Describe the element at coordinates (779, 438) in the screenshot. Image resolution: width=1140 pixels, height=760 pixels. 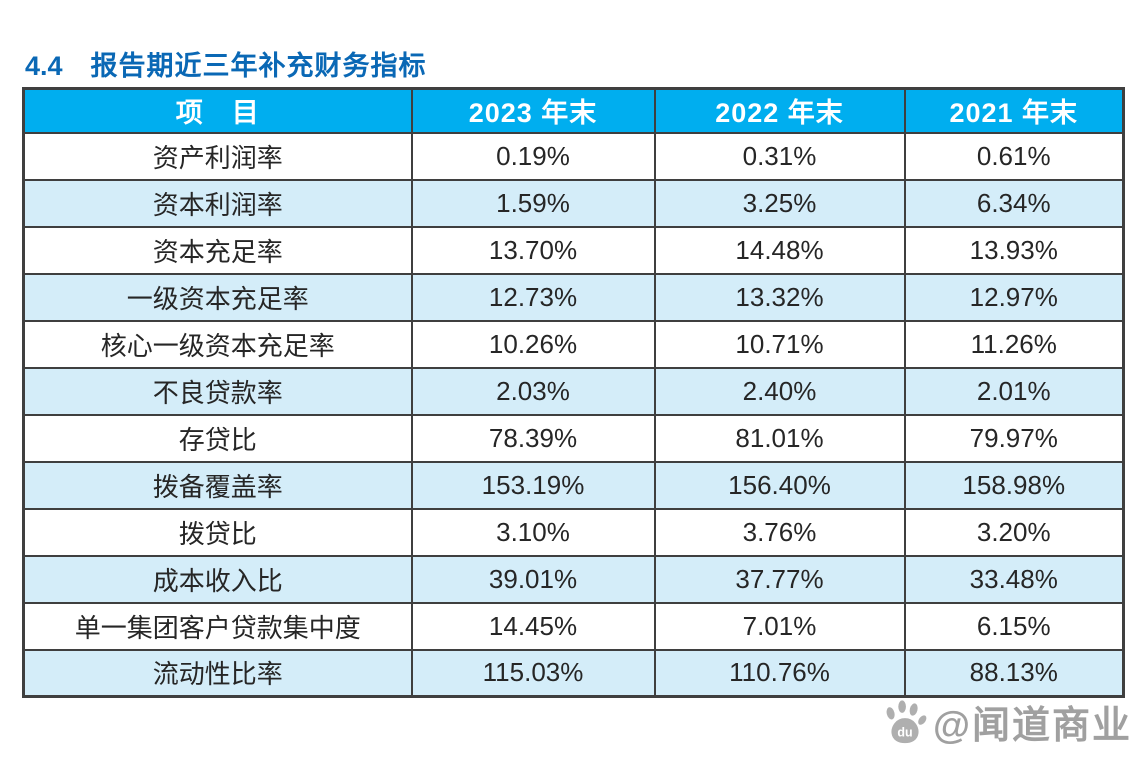
I see `row-value: 81.01%` at that location.